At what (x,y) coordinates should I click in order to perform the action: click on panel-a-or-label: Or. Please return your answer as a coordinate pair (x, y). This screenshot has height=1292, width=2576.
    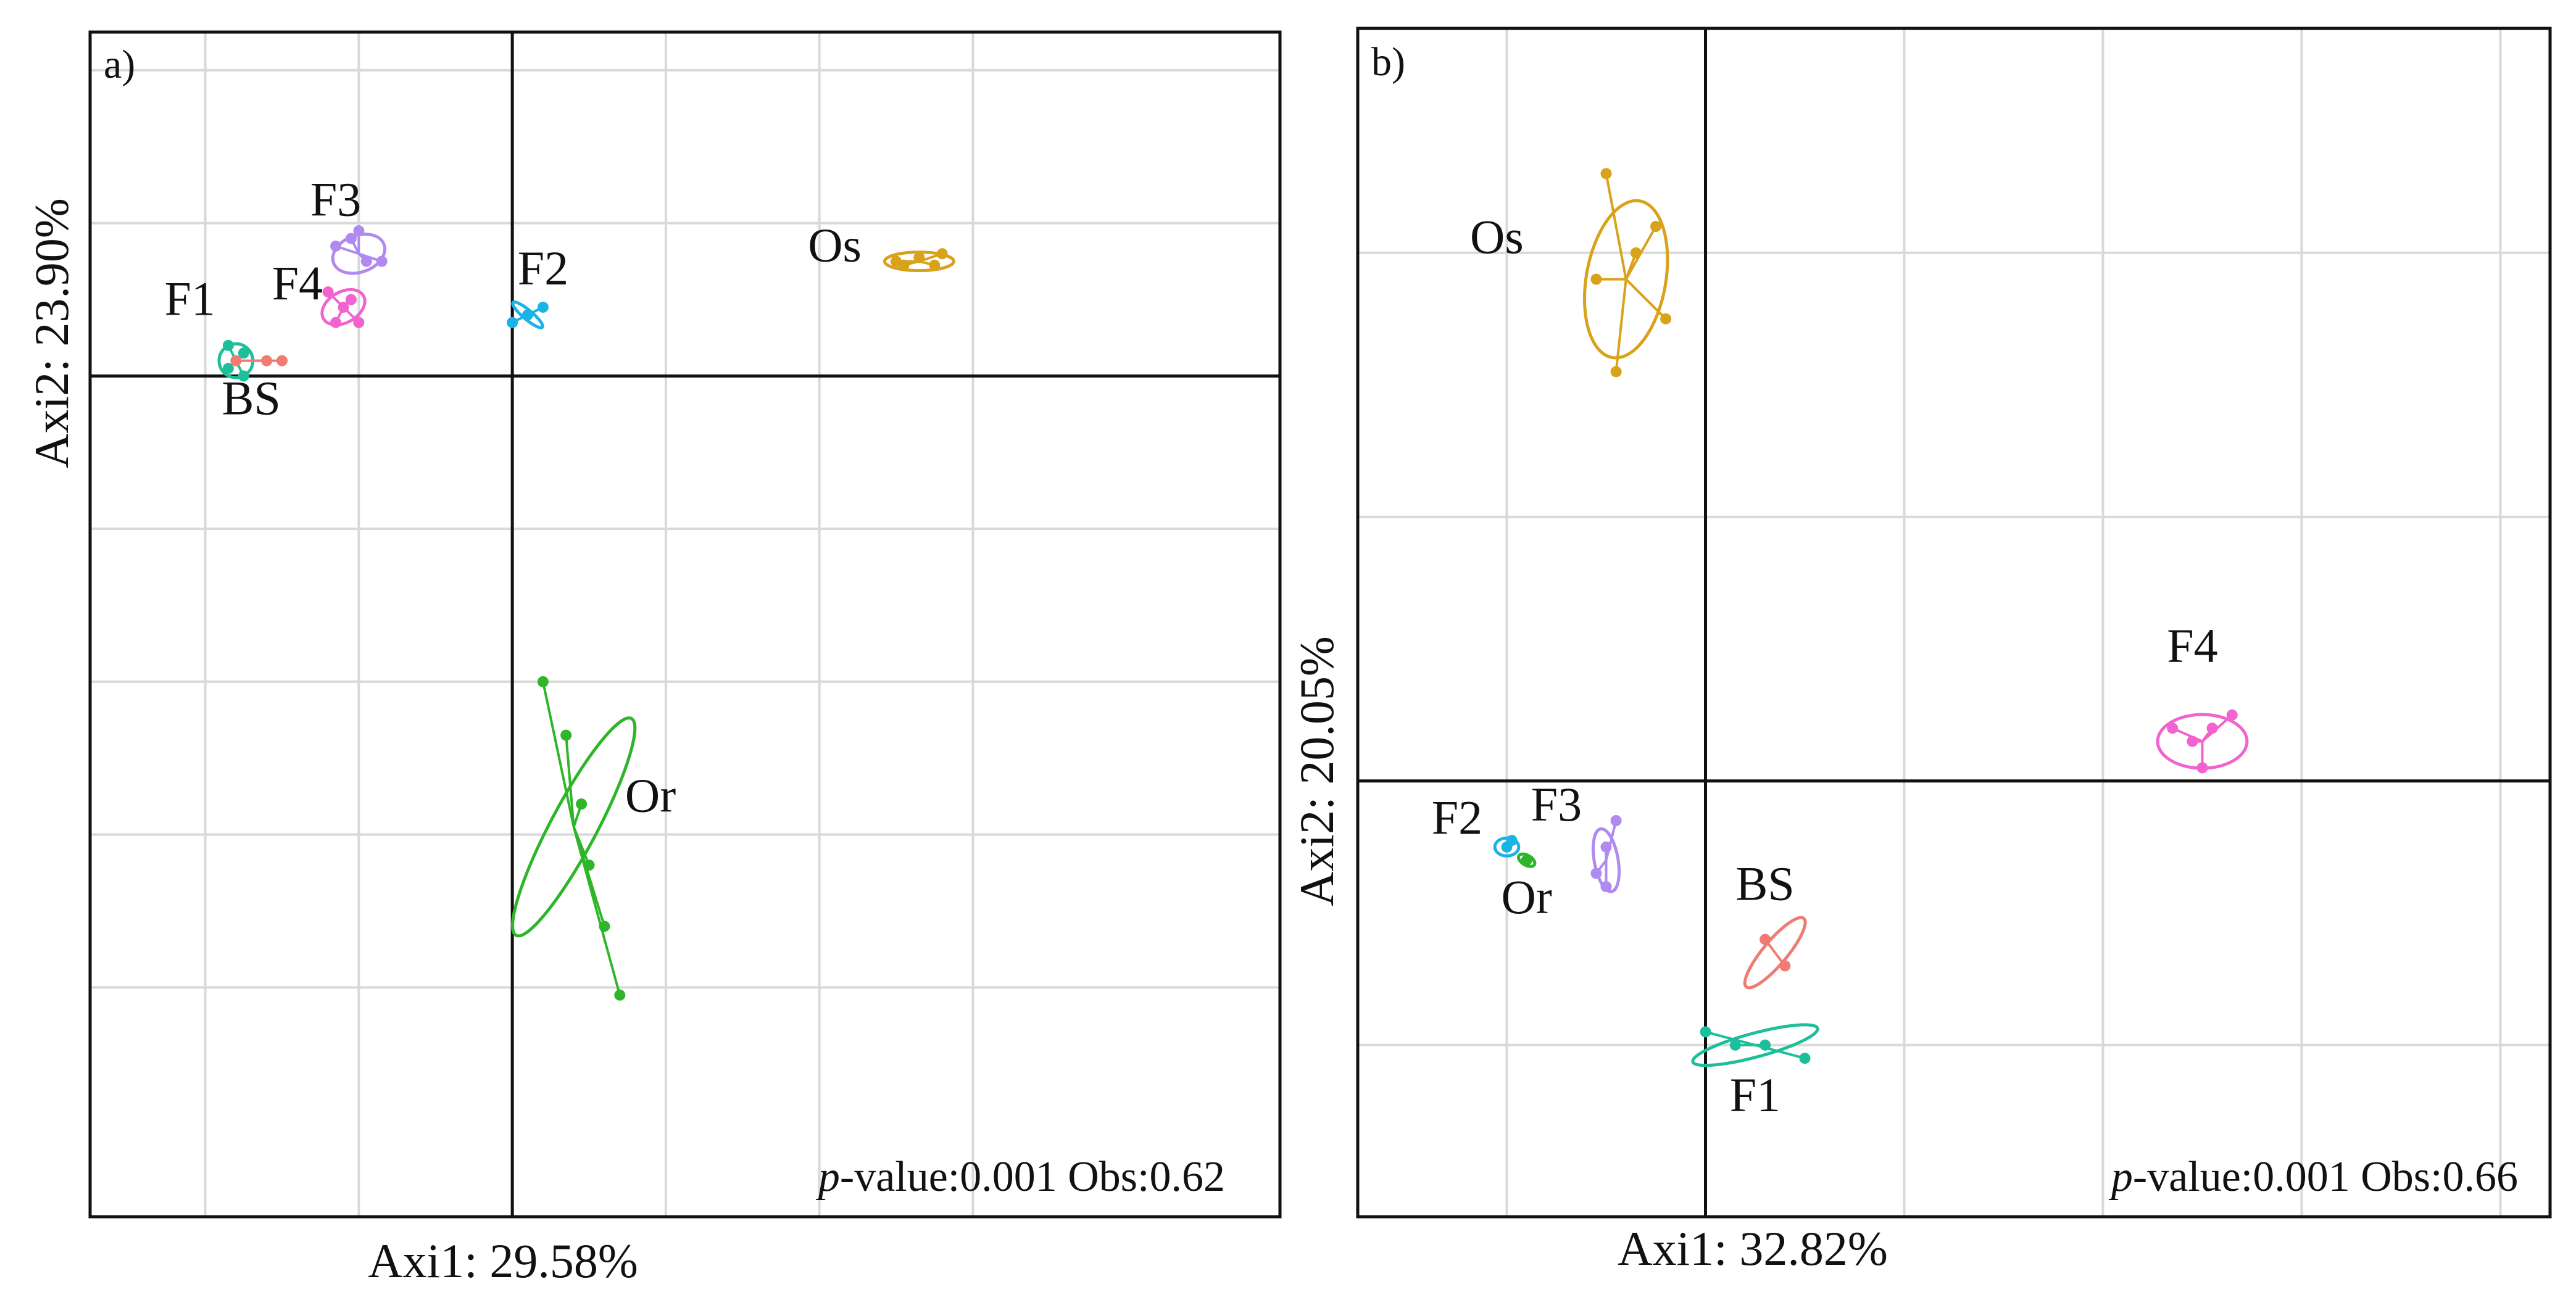
    Looking at the image, I should click on (651, 795).